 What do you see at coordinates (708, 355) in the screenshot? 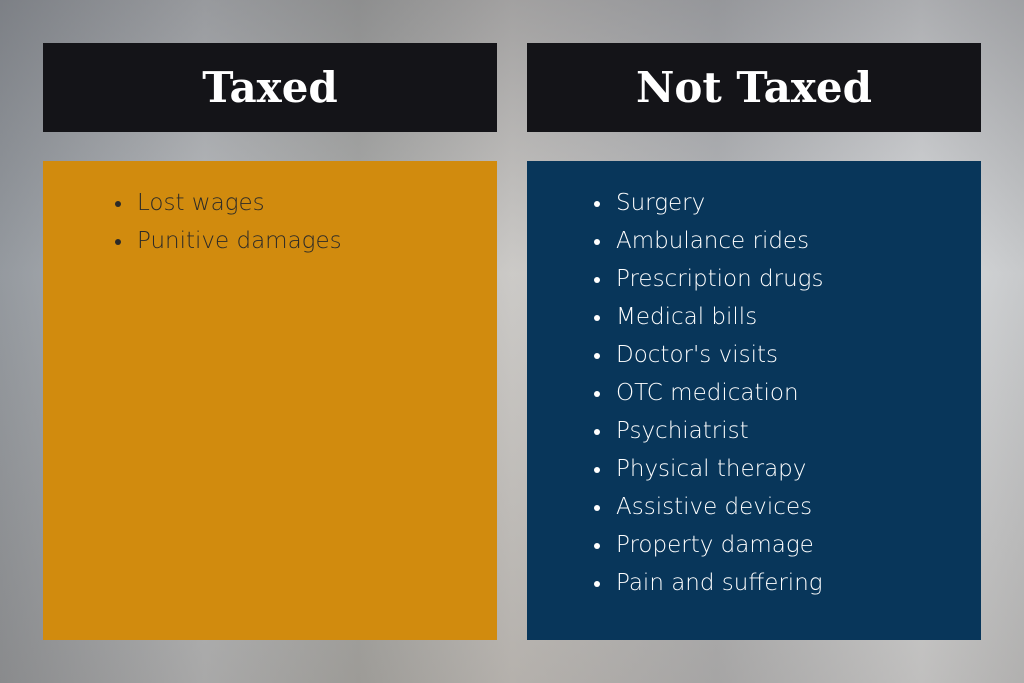
I see `list-item: Doctor's visits` at bounding box center [708, 355].